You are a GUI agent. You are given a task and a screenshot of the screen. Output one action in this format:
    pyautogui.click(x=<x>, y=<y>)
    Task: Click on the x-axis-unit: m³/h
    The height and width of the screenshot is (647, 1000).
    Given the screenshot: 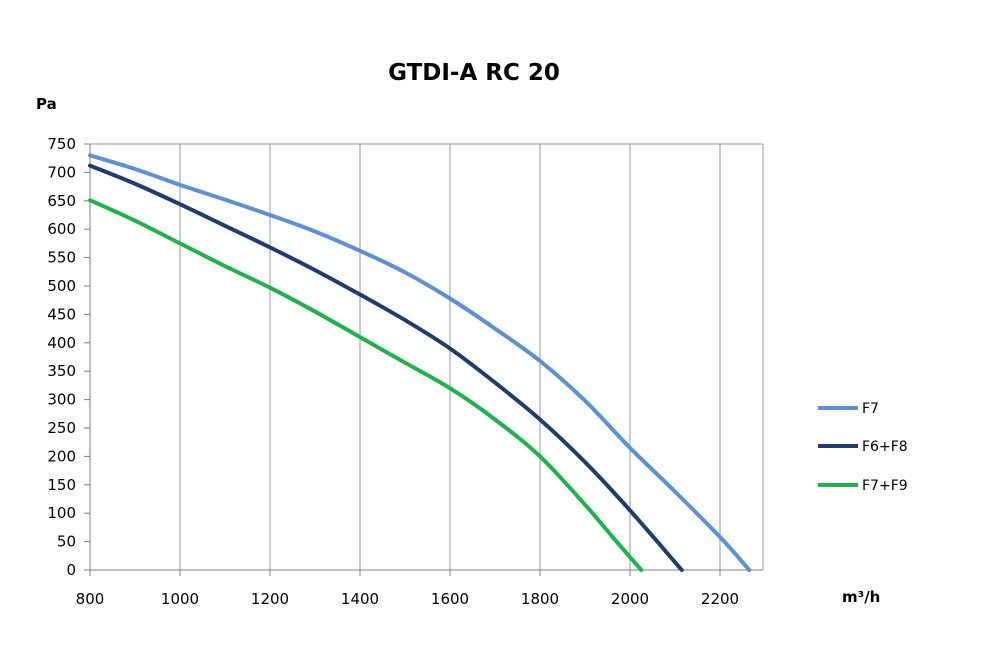 What is the action you would take?
    pyautogui.click(x=861, y=597)
    